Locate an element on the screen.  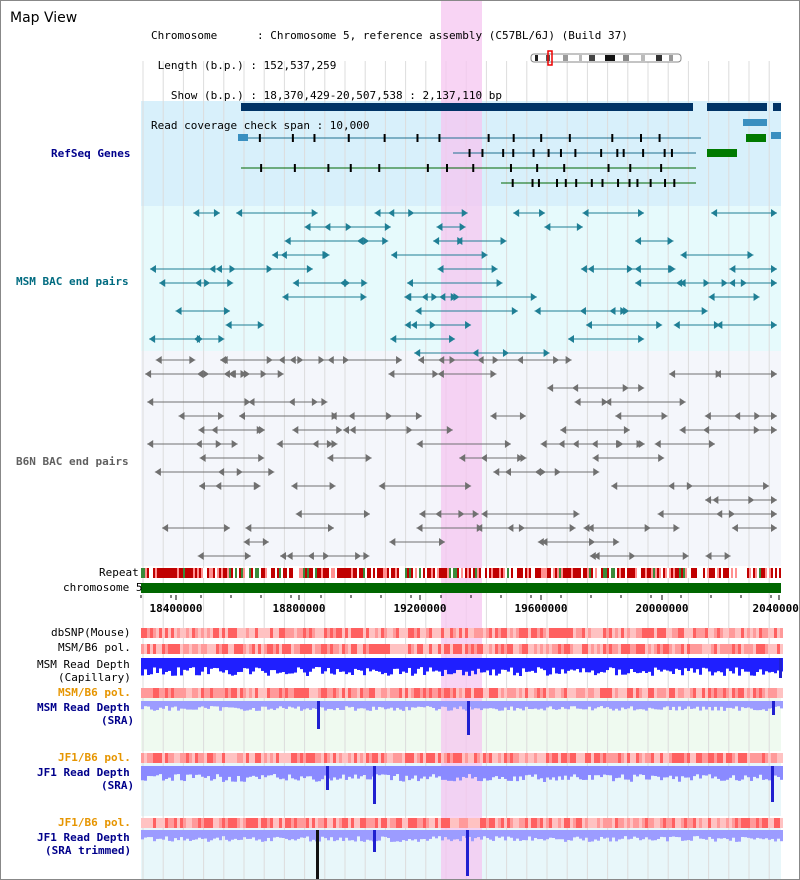
track-label-dbsnp: dbSNP(Mouse) is located at coordinates (91, 632).